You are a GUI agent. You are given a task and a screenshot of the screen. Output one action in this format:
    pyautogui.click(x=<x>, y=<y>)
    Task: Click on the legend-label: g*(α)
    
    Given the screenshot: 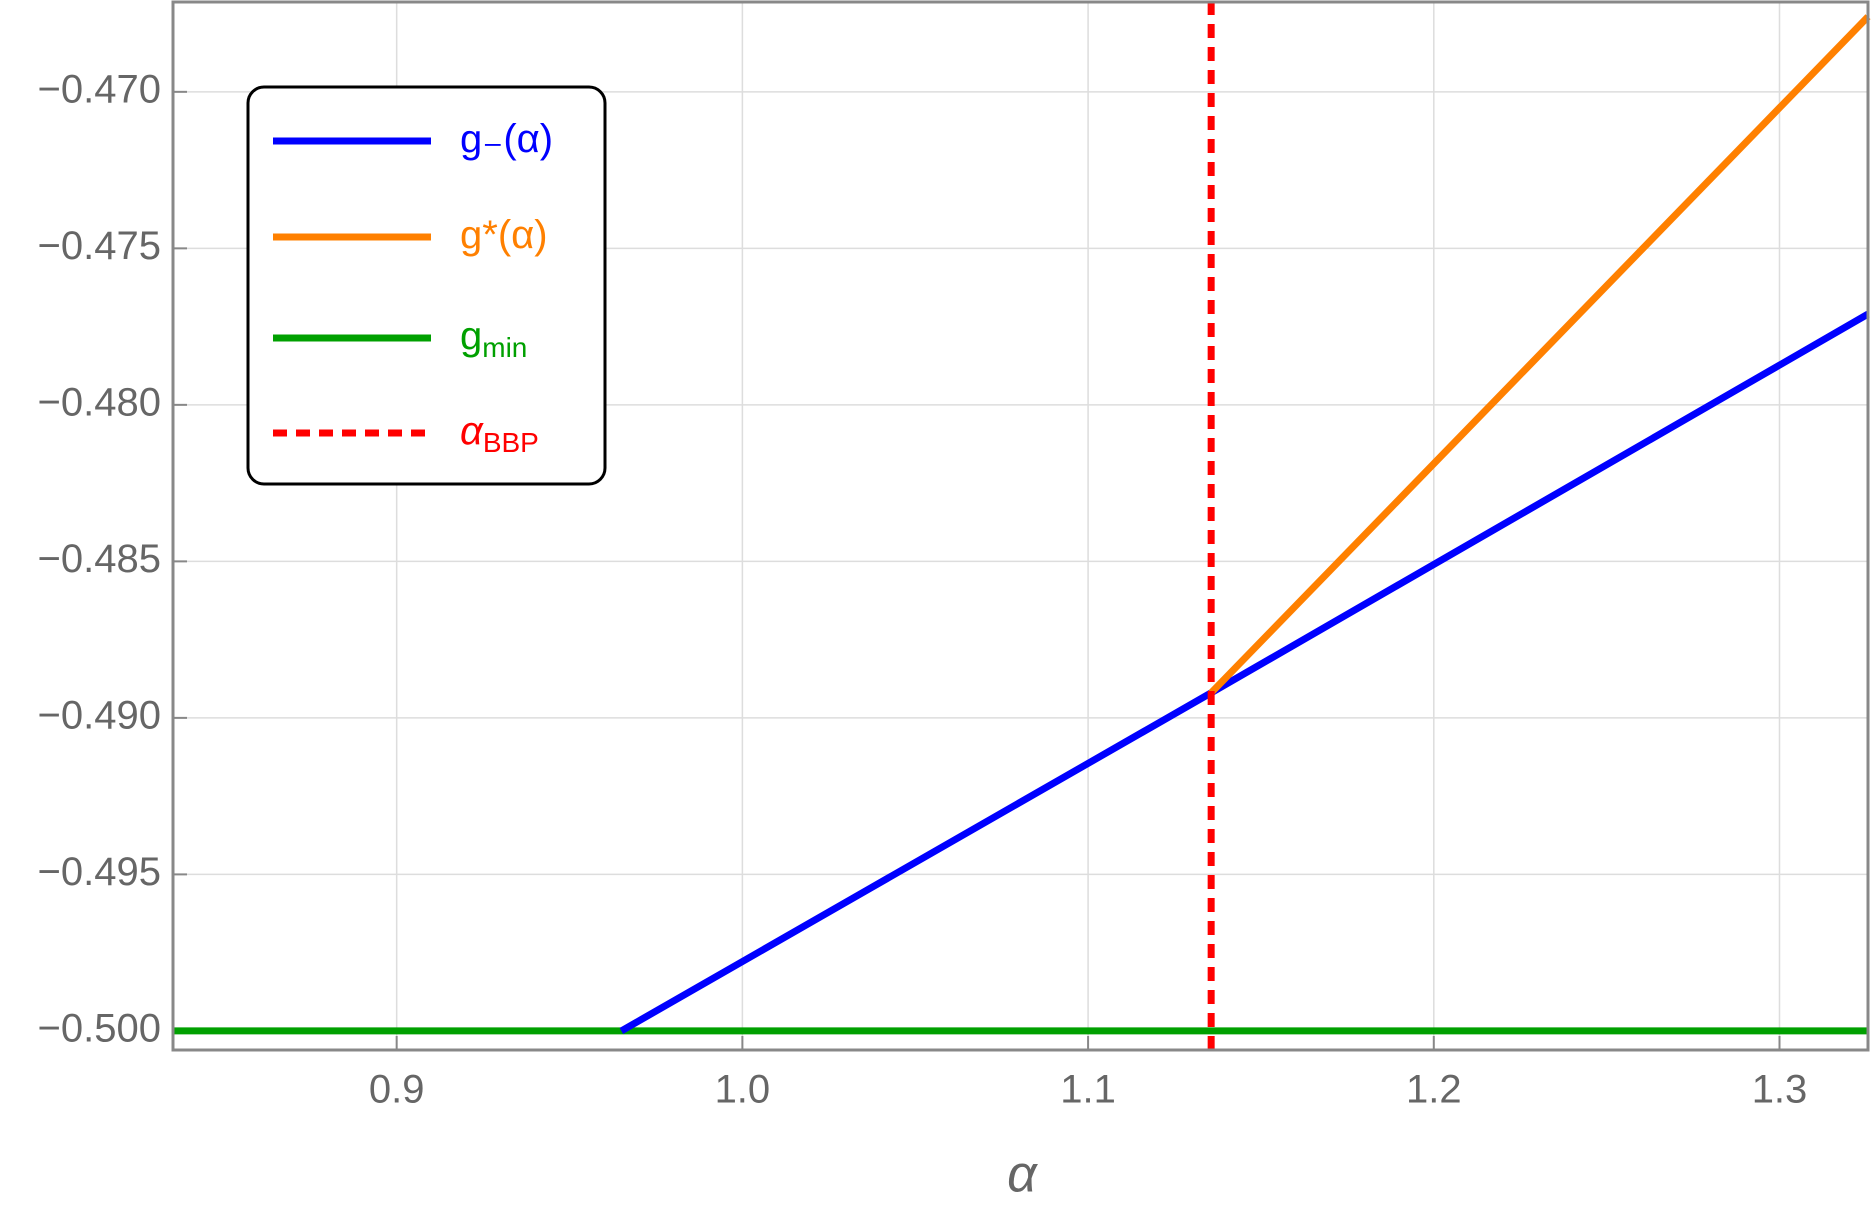 What is the action you would take?
    pyautogui.click(x=504, y=235)
    